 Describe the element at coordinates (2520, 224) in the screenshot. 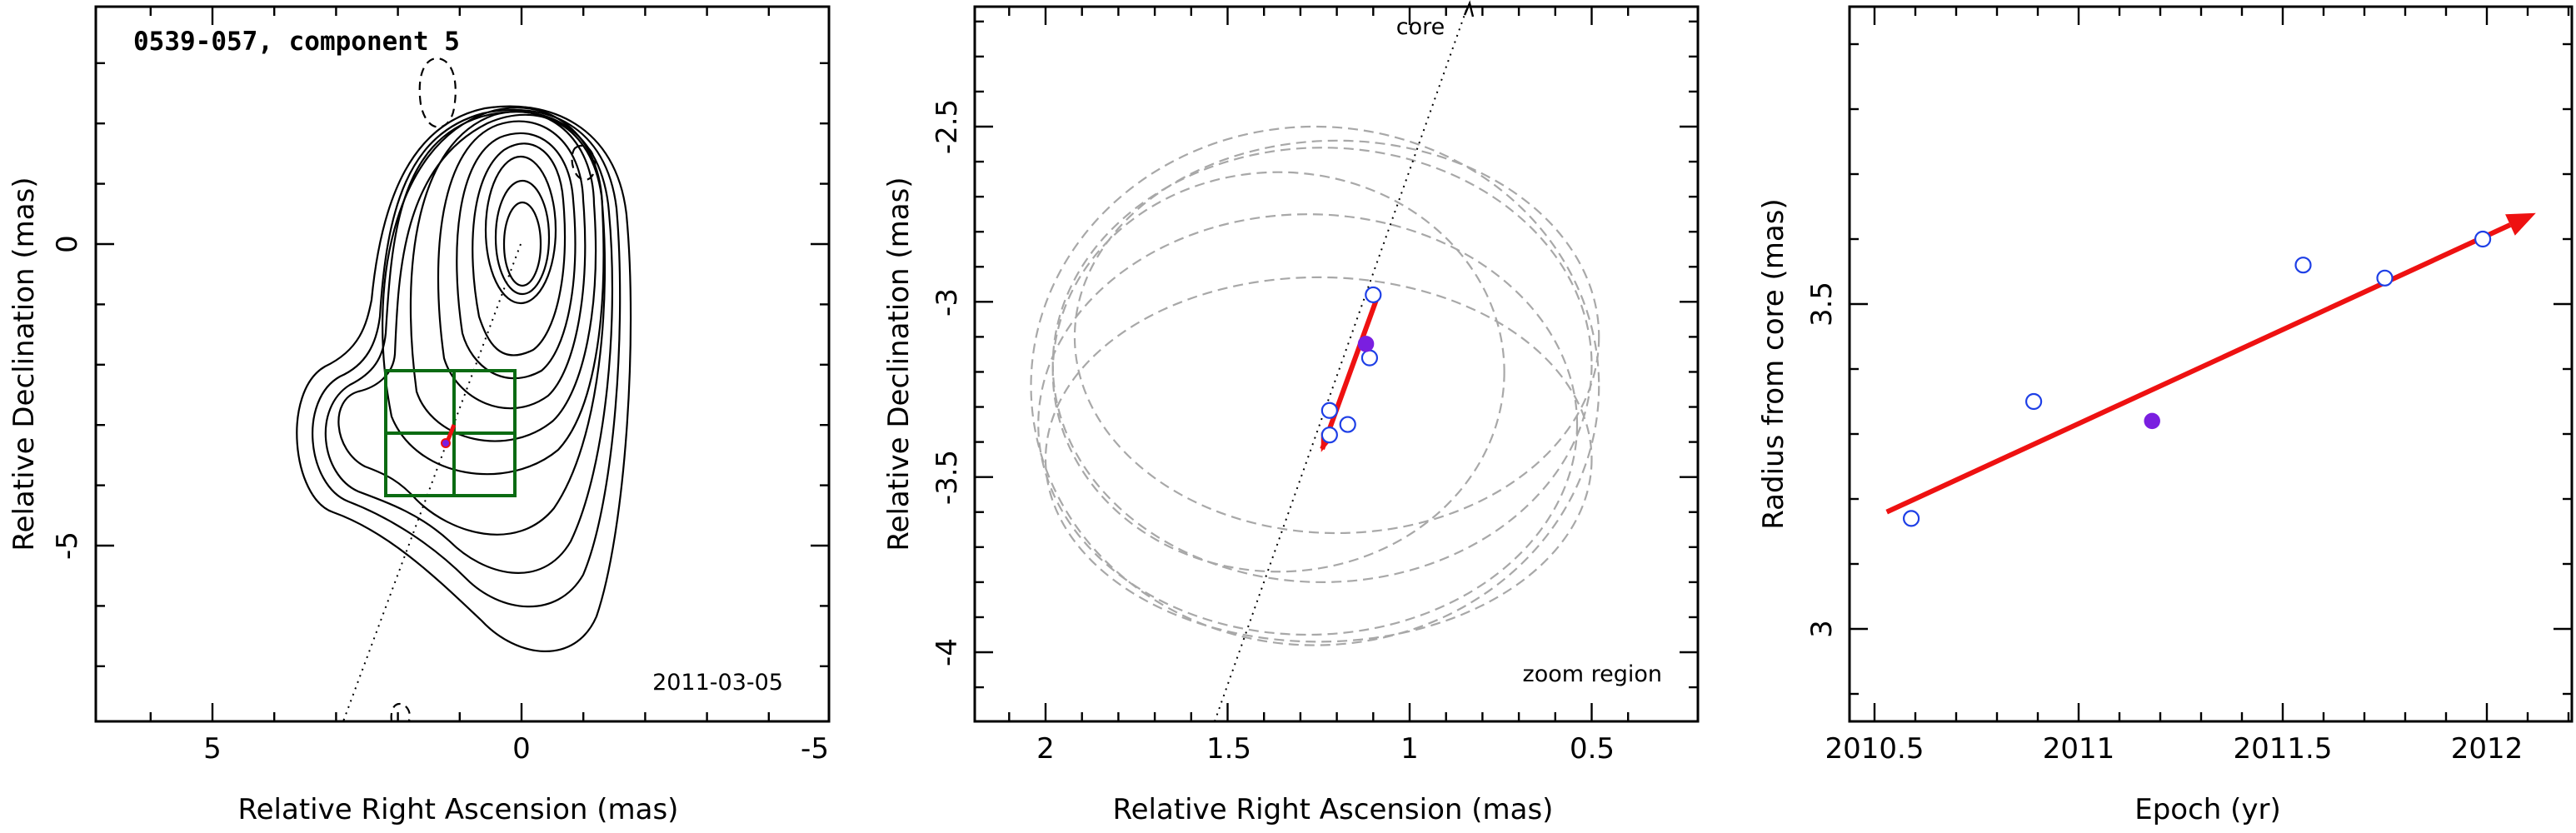

I see `fit-arrow-head` at that location.